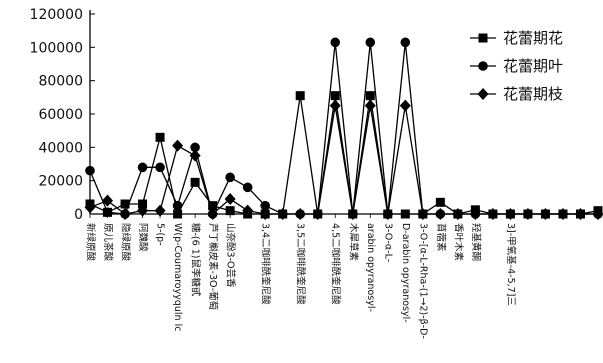 The width and height of the screenshot is (603, 363). I want to click on y-axis-ticks: 0 20000 40000 60000 80000 100000 120000, so click(62, 115).